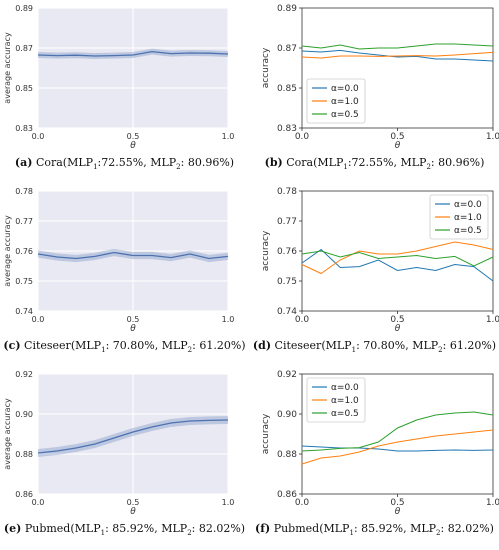 The height and width of the screenshot is (550, 499). I want to click on y-tick-label: 0.74, so click(287, 312).